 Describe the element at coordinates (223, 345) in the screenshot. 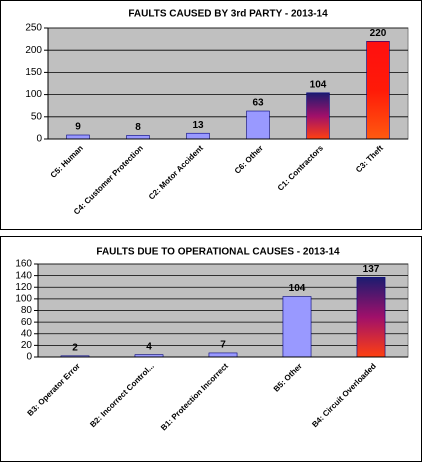

I see `data-label: 7` at that location.